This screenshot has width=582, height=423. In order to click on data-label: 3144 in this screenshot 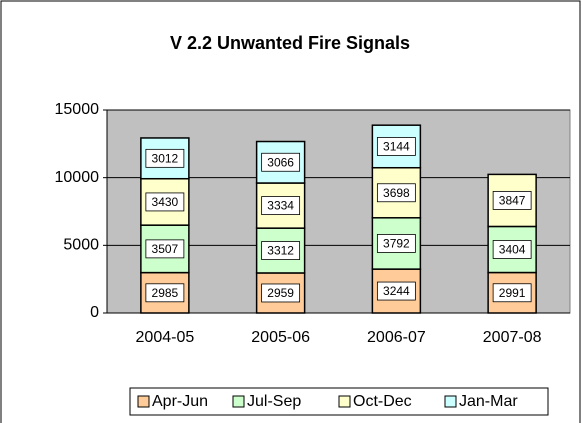, I will do `click(396, 147)`.